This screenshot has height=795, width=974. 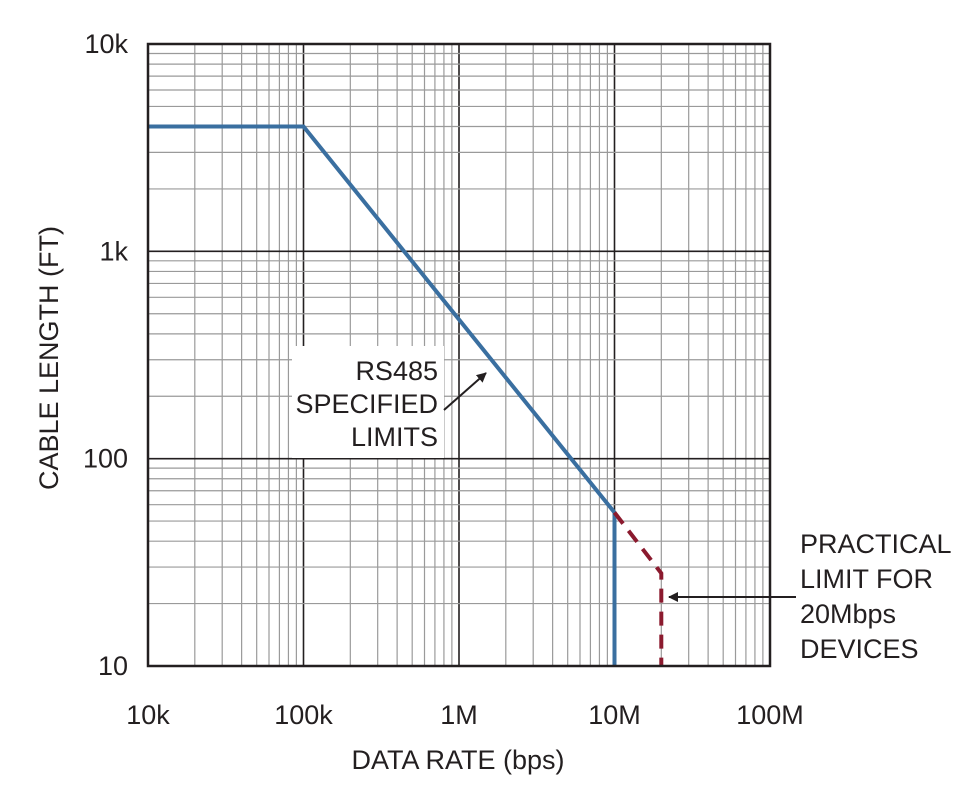 I want to click on rs485-label-line: RS485, so click(x=396, y=371).